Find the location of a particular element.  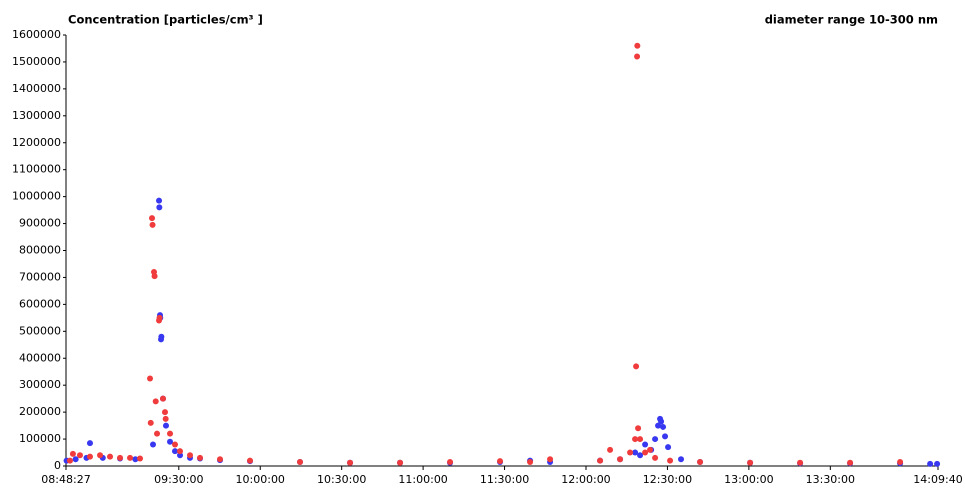

x-tick-label: 12:00:00 is located at coordinates (585, 479).